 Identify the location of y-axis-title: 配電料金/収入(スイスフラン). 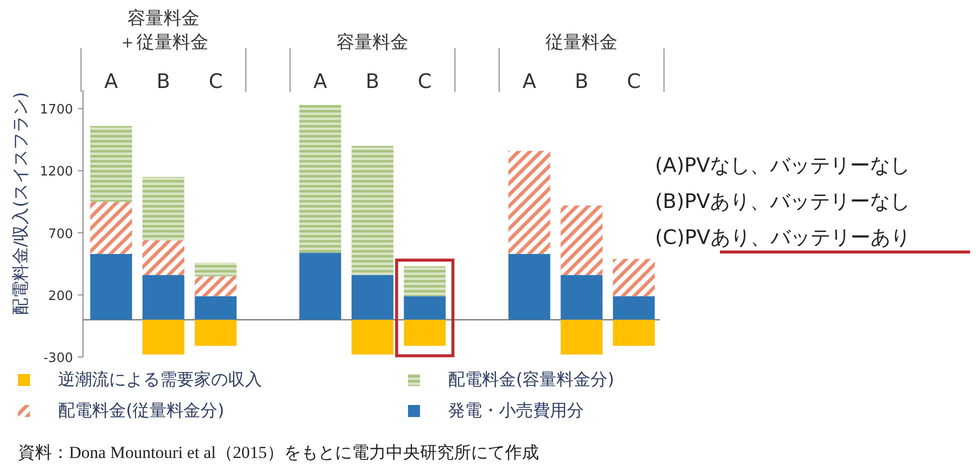
(21, 203).